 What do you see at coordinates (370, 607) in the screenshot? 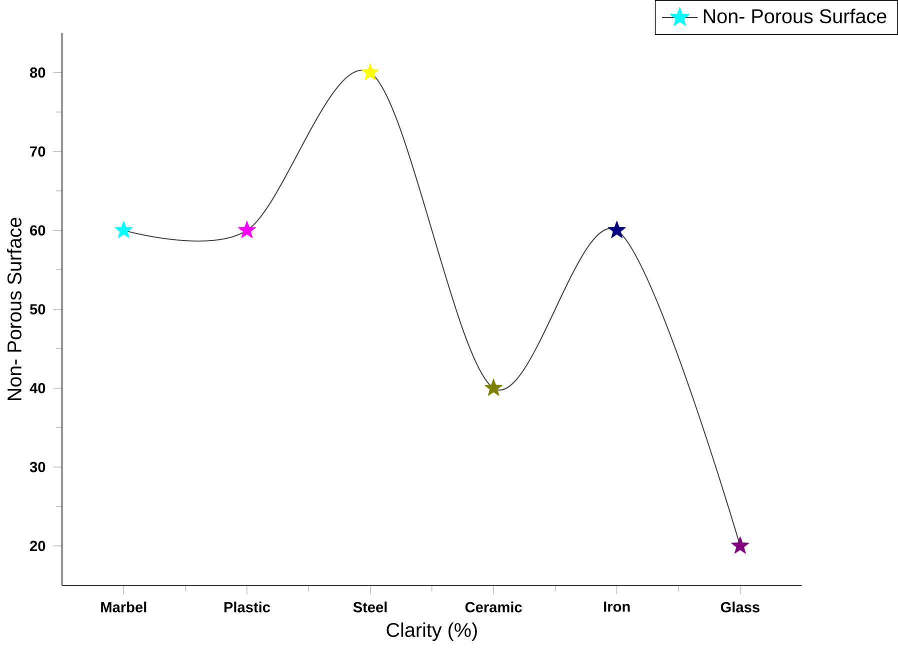
I see `x-tick-label: Steel` at bounding box center [370, 607].